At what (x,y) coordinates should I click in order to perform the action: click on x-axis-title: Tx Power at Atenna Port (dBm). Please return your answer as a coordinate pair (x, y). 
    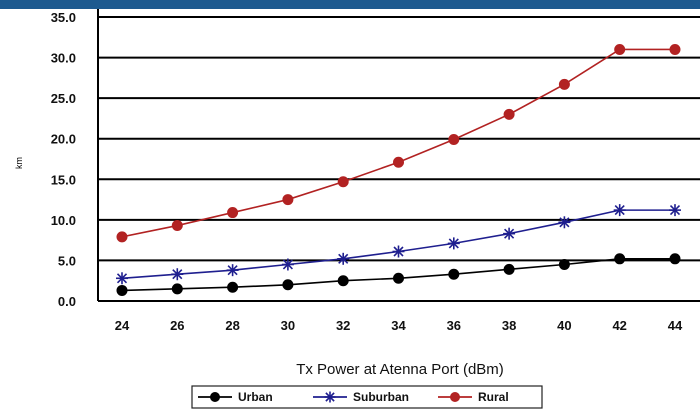
    Looking at the image, I should click on (400, 369).